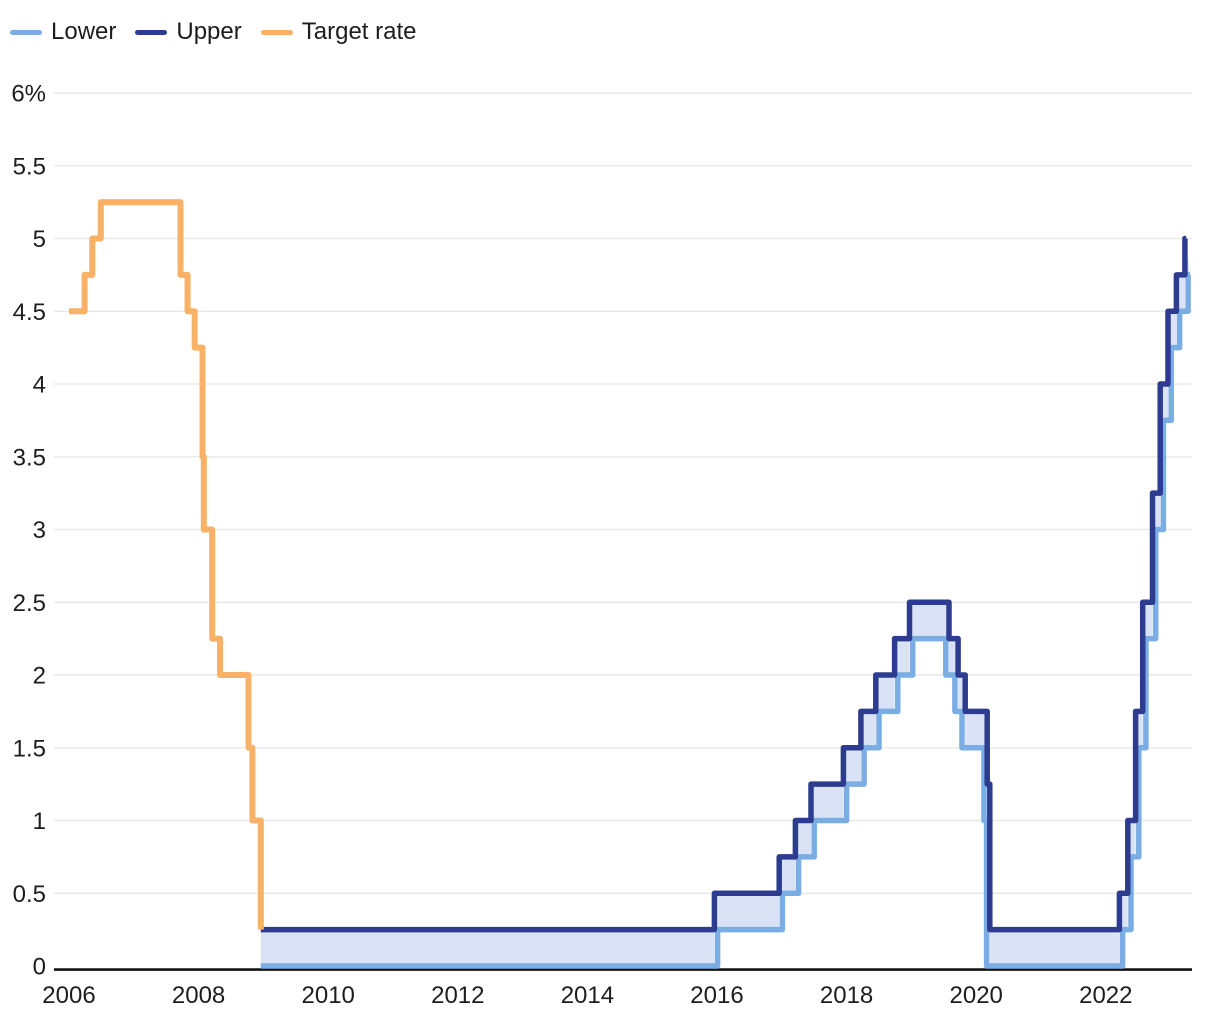  Describe the element at coordinates (68, 995) in the screenshot. I see `x-tick-label: 2006` at that location.